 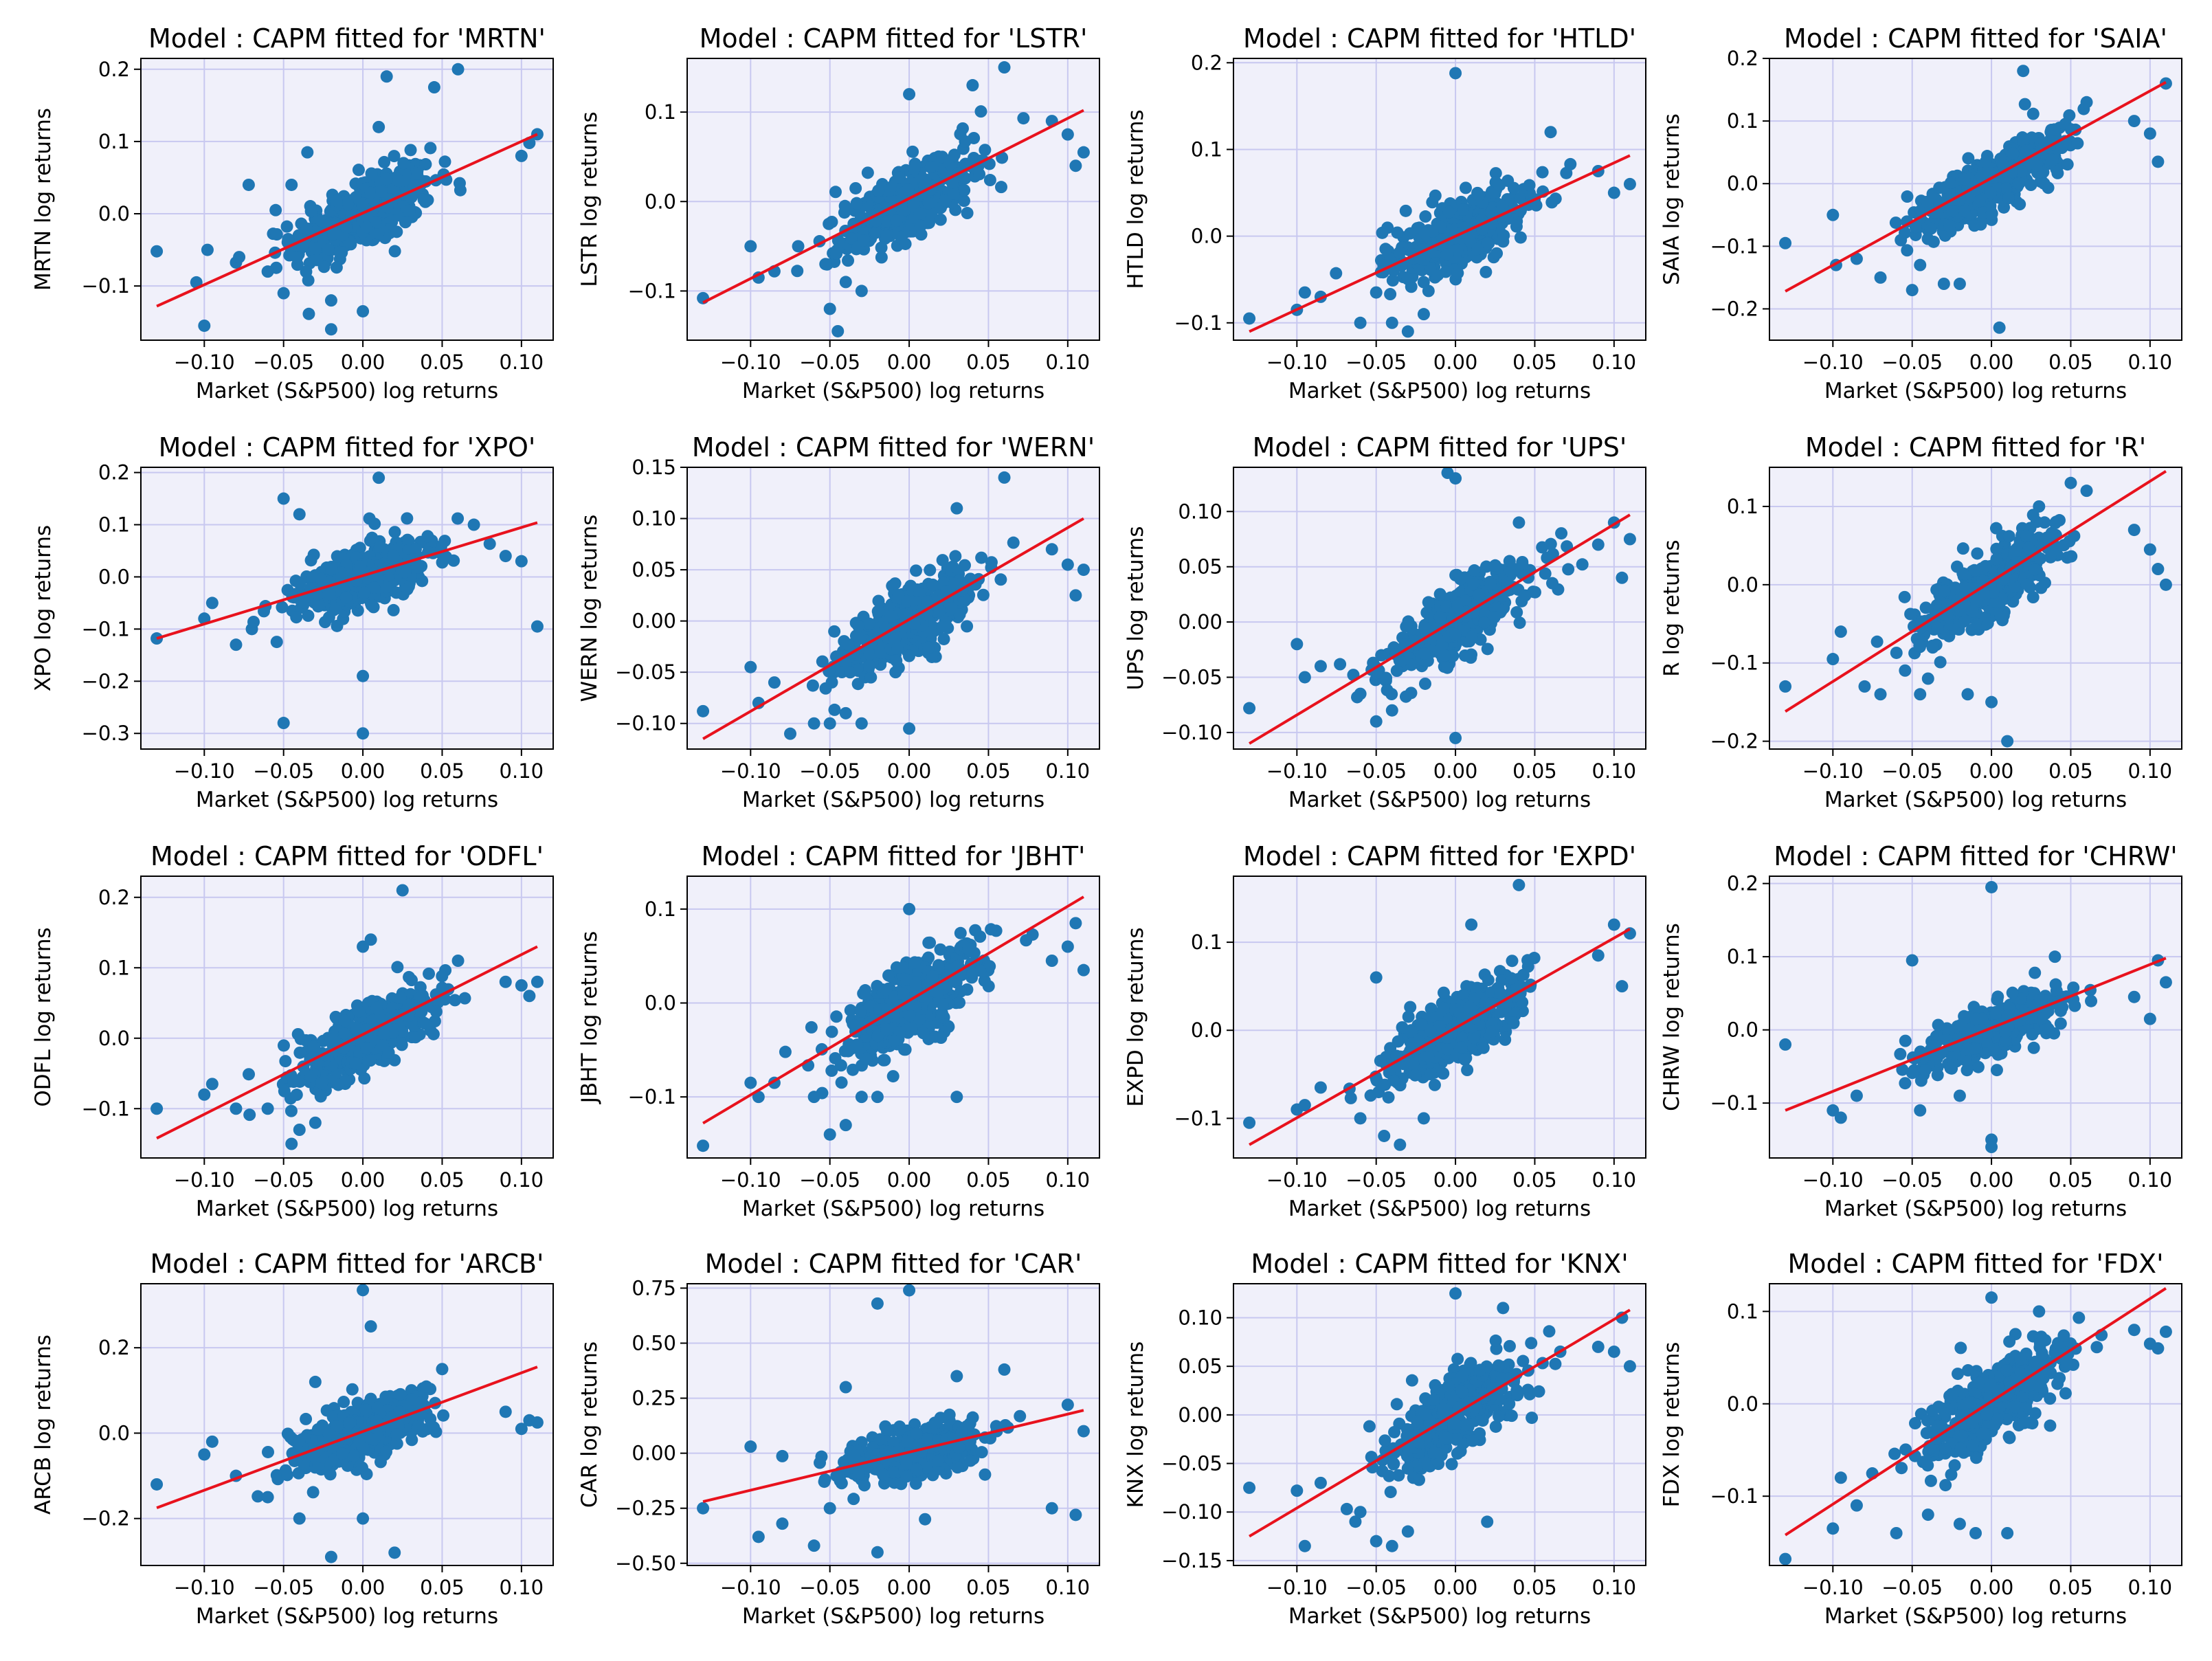 I want to click on y-axis-label: ODFL log returns, so click(x=43, y=1017).